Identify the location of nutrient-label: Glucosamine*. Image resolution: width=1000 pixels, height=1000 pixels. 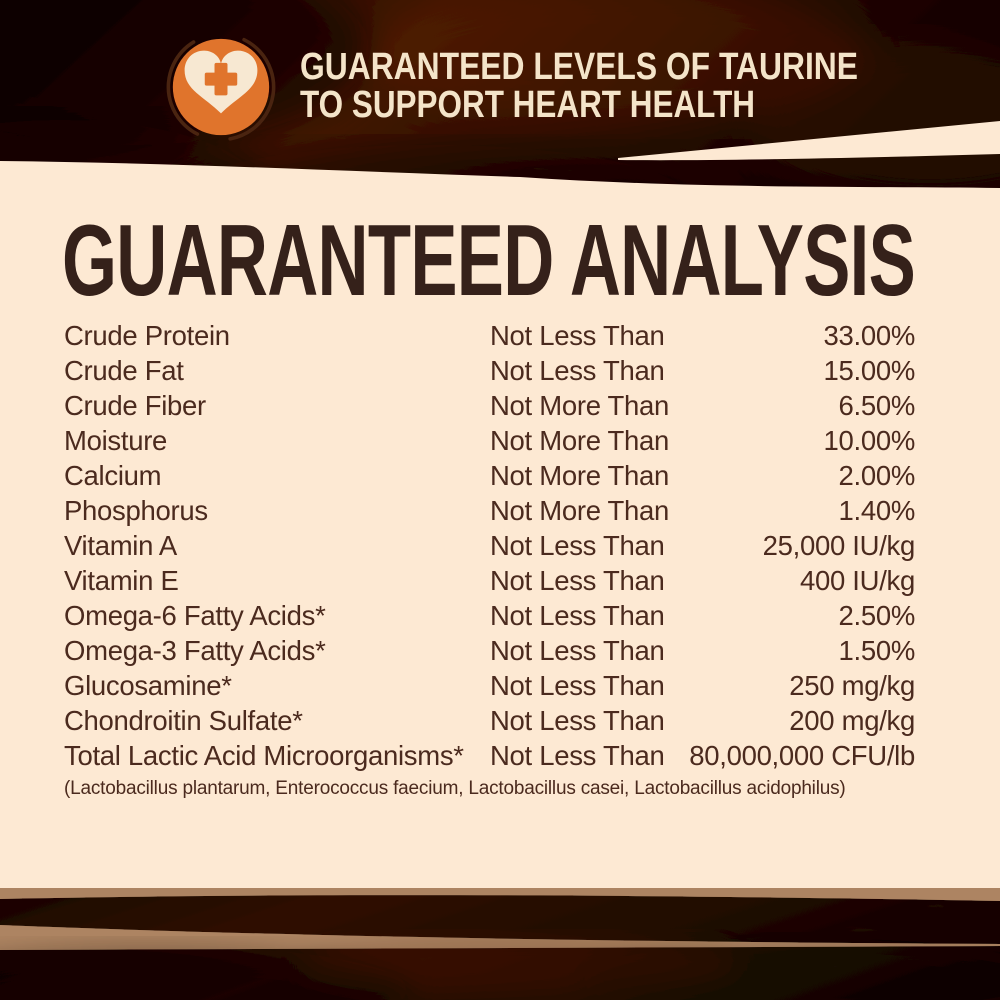
(148, 685).